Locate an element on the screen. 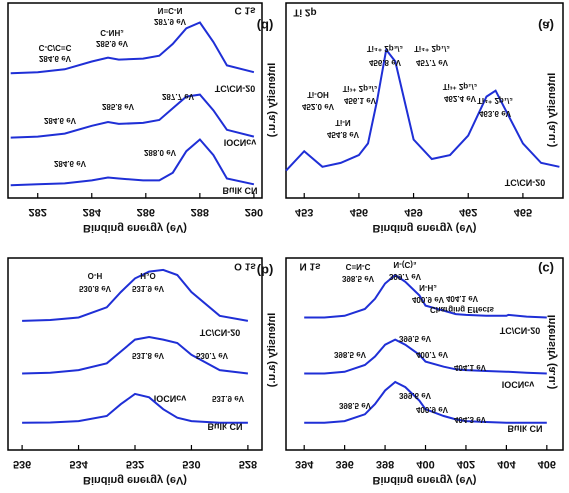 The image size is (569, 493). peak-annotation: 462.4 eV is located at coordinates (460, 98).